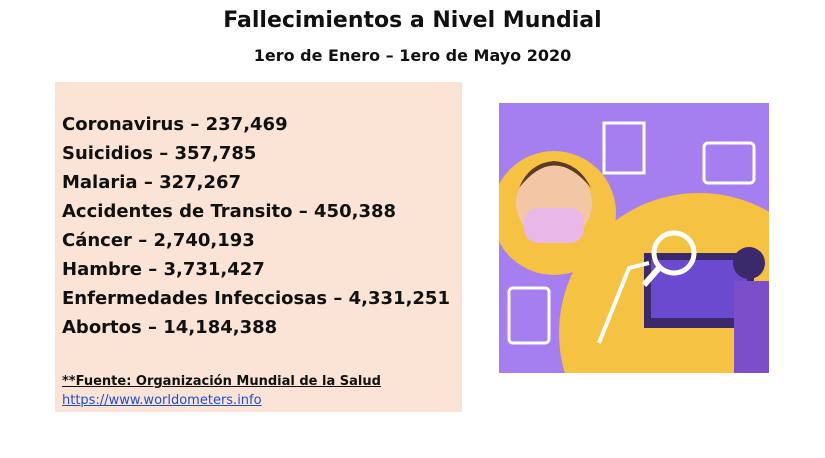  What do you see at coordinates (163, 269) in the screenshot?
I see `list-item: Hambre – 3,731,427` at bounding box center [163, 269].